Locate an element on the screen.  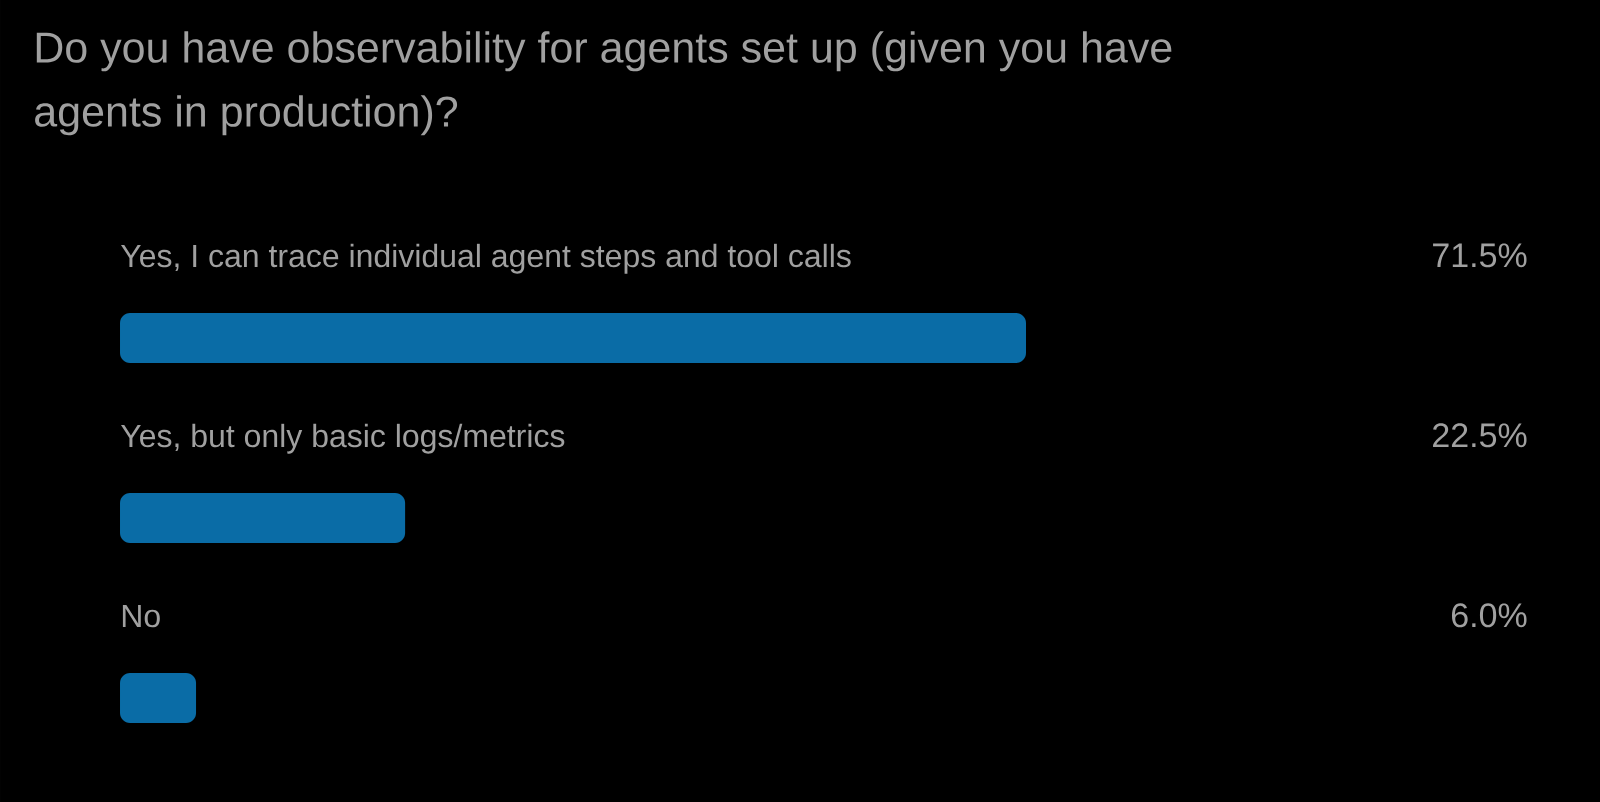
data-label: 71.5% is located at coordinates (1480, 255).